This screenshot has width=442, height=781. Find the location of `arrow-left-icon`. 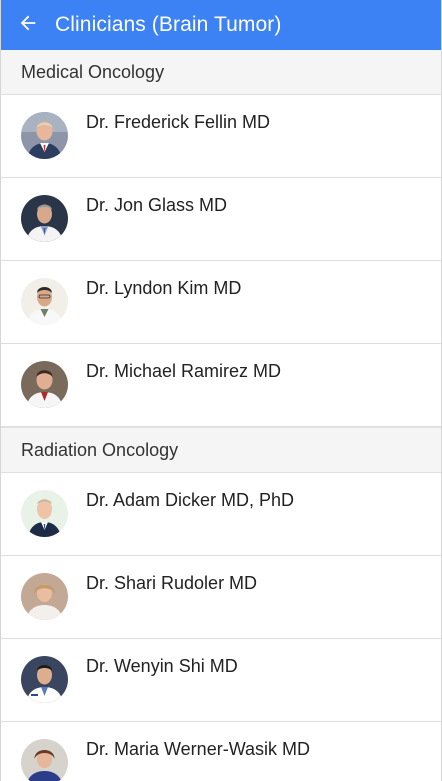

arrow-left-icon is located at coordinates (28, 25).